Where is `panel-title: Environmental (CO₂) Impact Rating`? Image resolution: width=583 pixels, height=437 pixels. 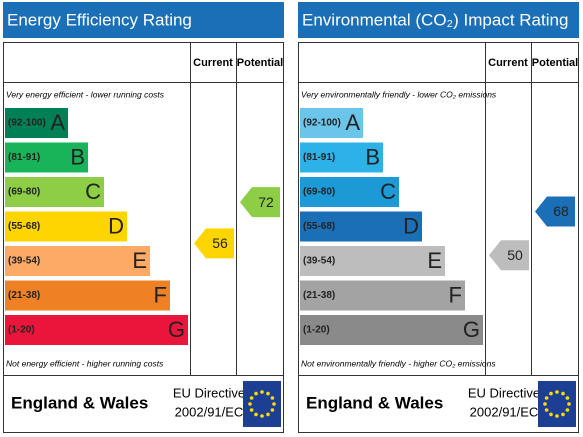 panel-title: Environmental (CO₂) Impact Rating is located at coordinates (435, 19).